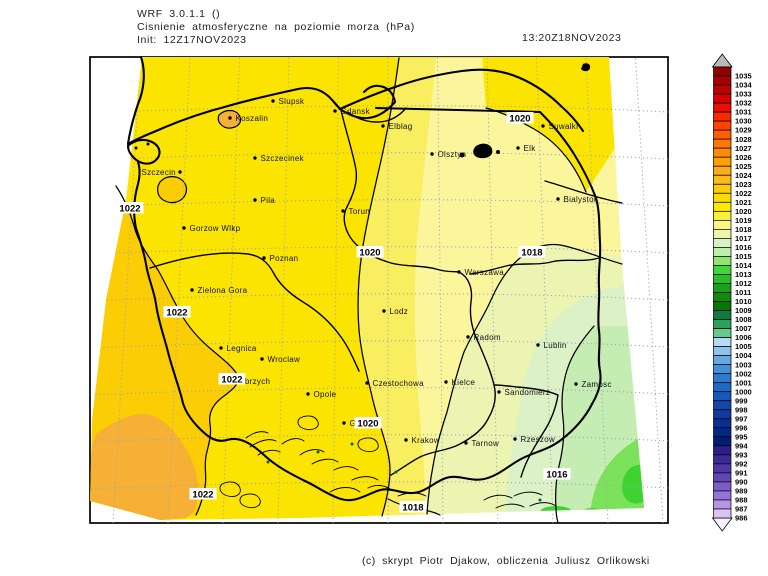  What do you see at coordinates (148, 144) in the screenshot?
I see `islet` at bounding box center [148, 144].